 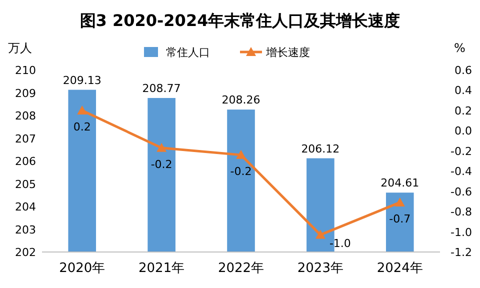 I want to click on data-label: 209.13, so click(x=82, y=80).